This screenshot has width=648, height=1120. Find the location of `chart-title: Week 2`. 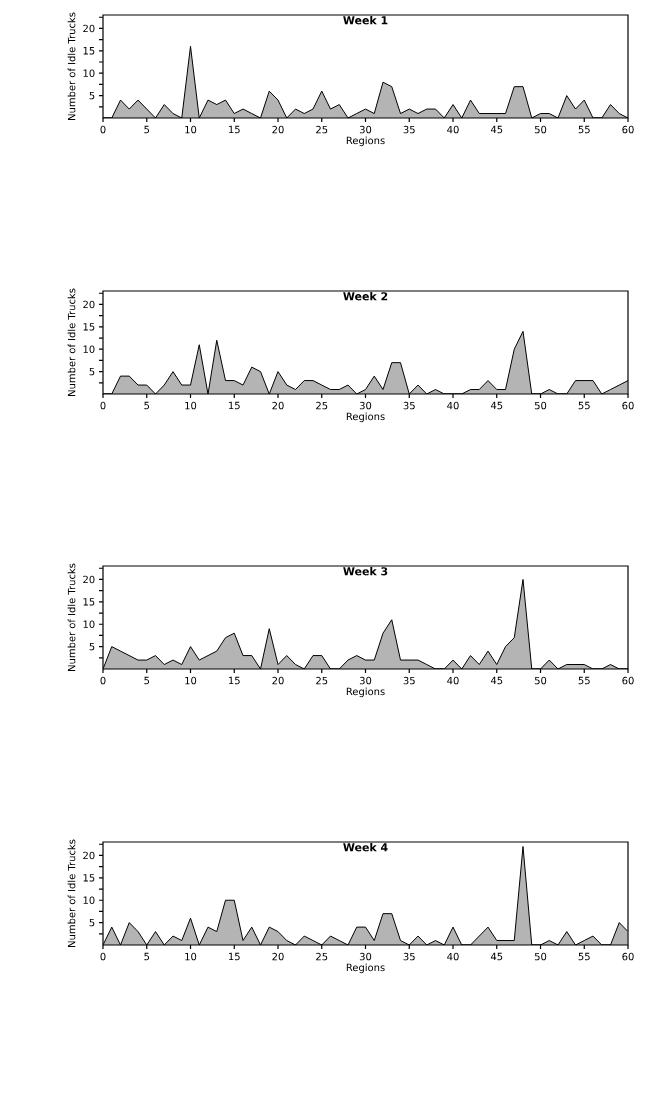

chart-title: Week 2 is located at coordinates (365, 296).